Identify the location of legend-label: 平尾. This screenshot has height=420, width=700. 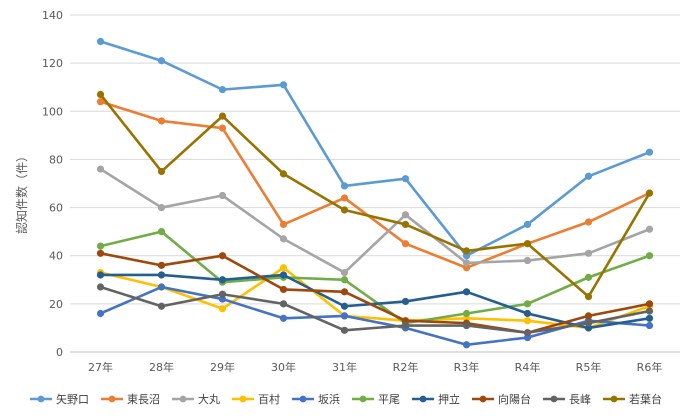
(389, 399).